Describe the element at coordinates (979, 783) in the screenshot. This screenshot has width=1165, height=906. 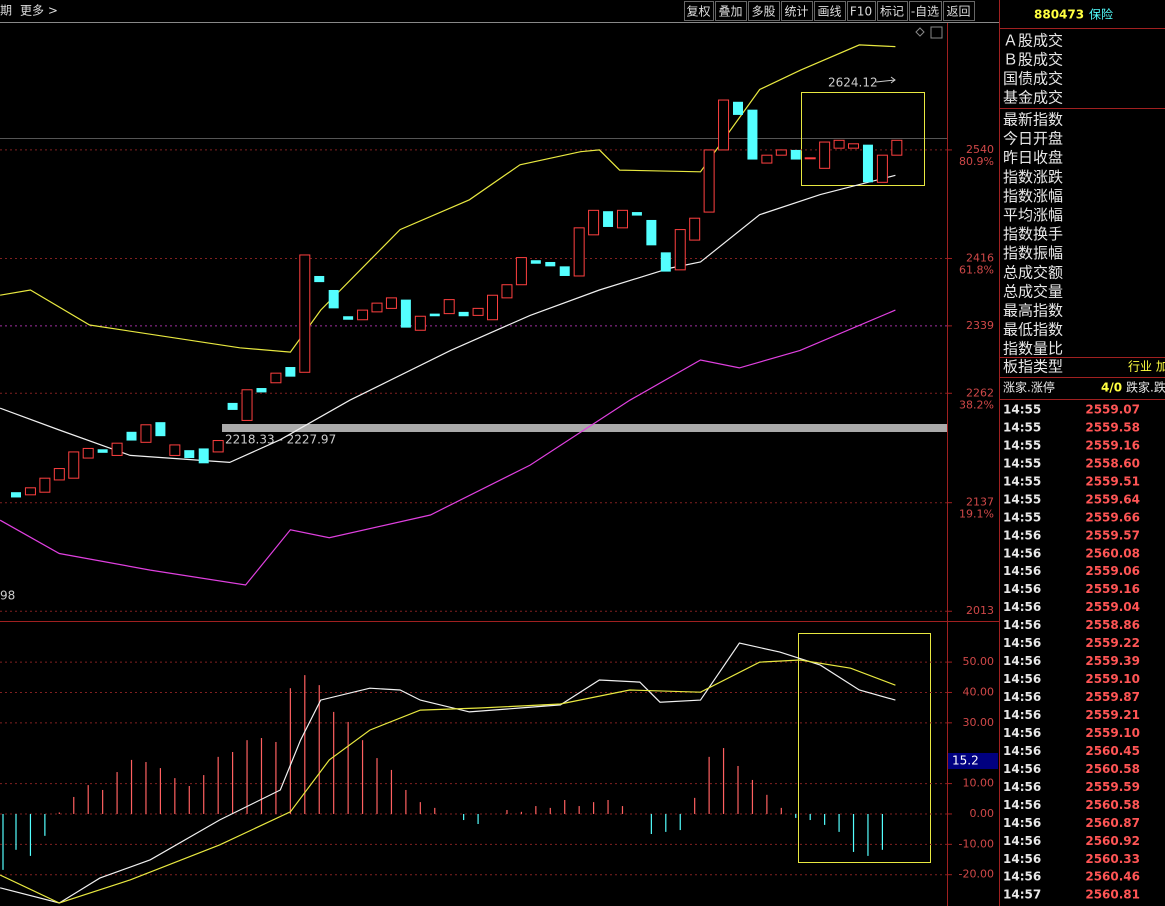
I see `y-tick-label: 10.00` at that location.